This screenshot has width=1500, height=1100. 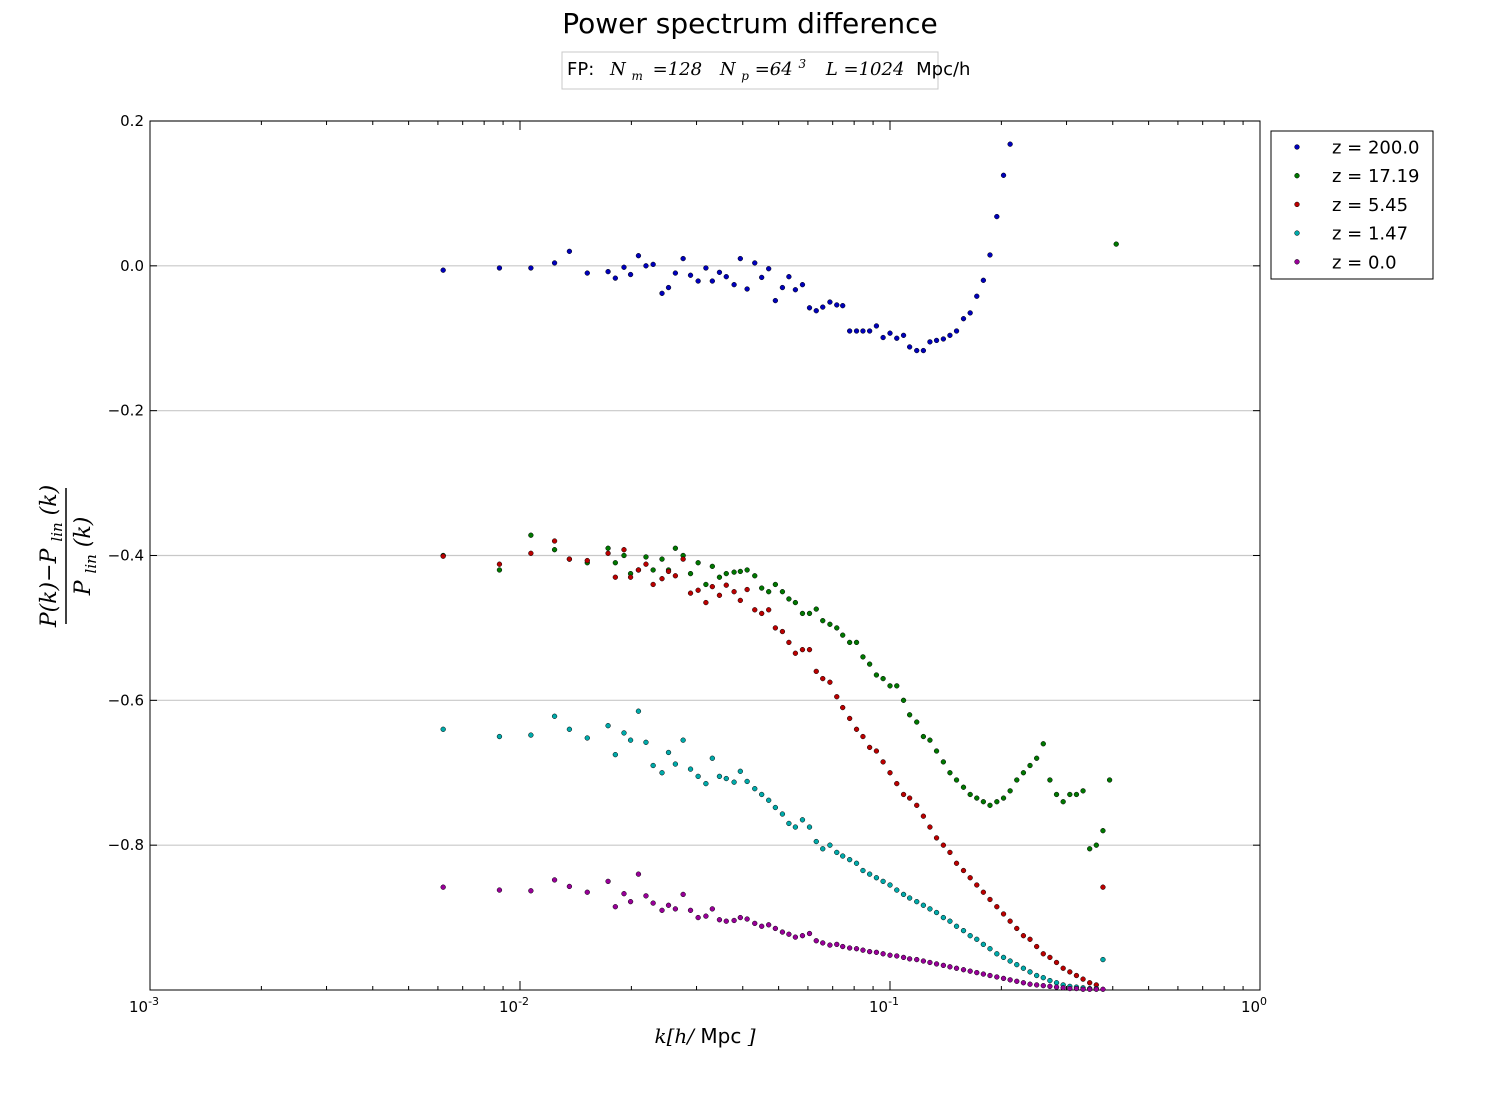 What do you see at coordinates (750, 23) in the screenshot?
I see `chart-title: Power spectrum difference` at bounding box center [750, 23].